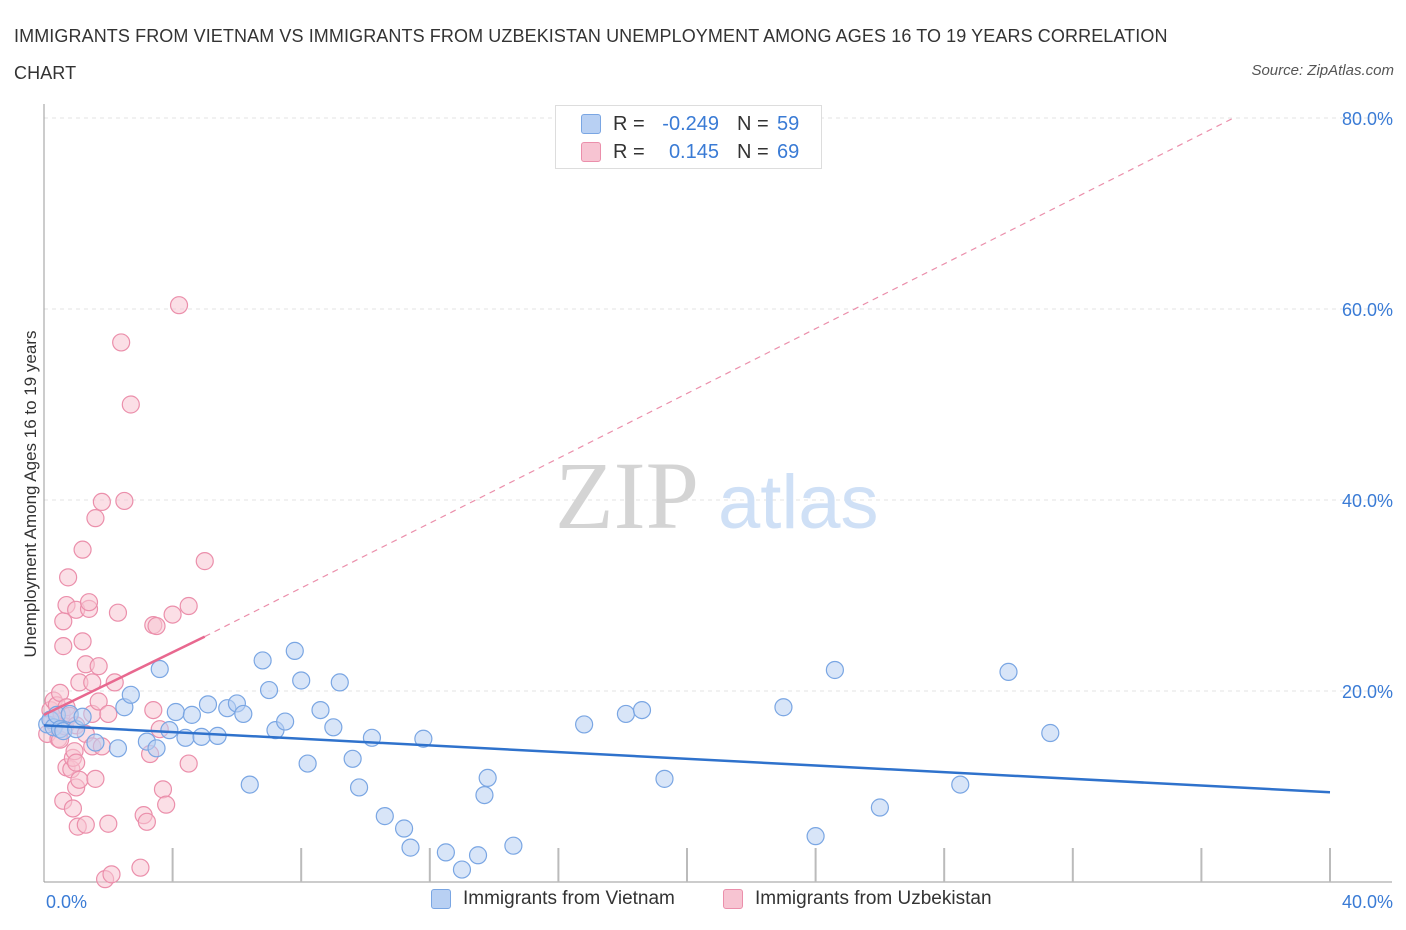 This screenshot has height=930, width=1406. What do you see at coordinates (553, 899) in the screenshot?
I see `legend-item-vietnam: Immigrants from Vietnam` at bounding box center [553, 899].